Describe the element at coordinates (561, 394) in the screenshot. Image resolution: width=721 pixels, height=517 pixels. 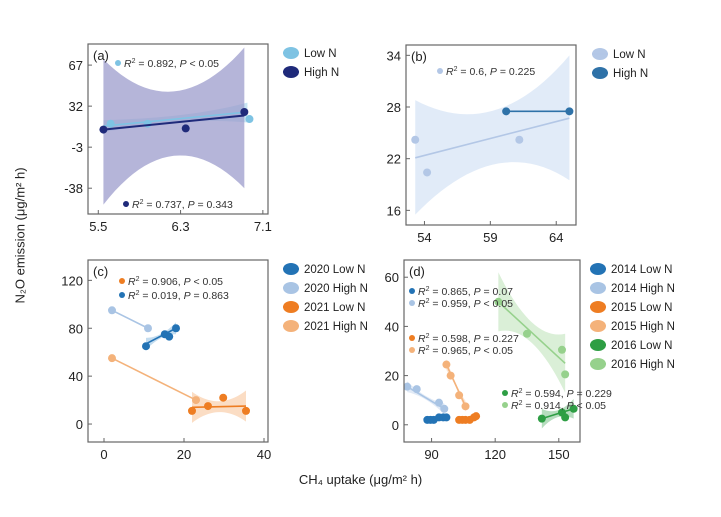
I see `regression-annotation: R2 = 0.594, P = 0.229` at that location.